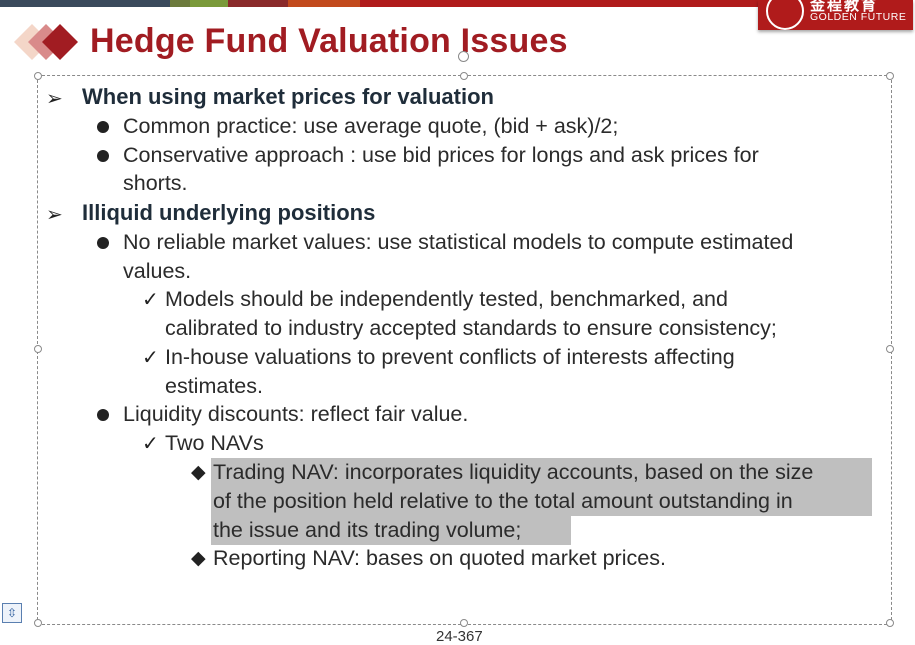  Describe the element at coordinates (329, 41) in the screenshot. I see `slide-title: Hedge Fund Valuation Issues` at that location.